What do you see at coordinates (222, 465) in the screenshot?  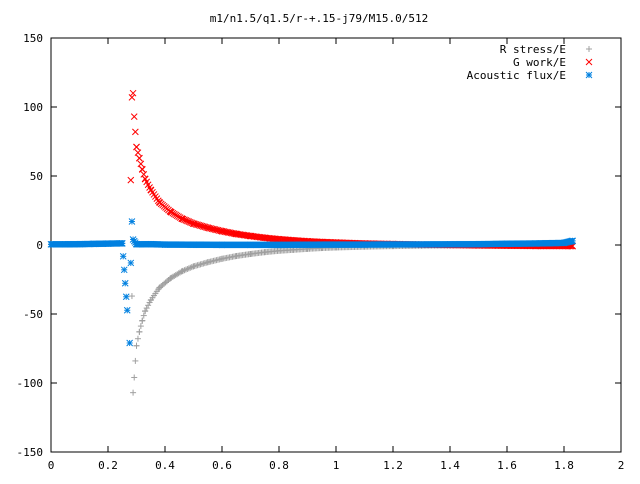 I see `x-tick-label: 0.6` at bounding box center [222, 465].